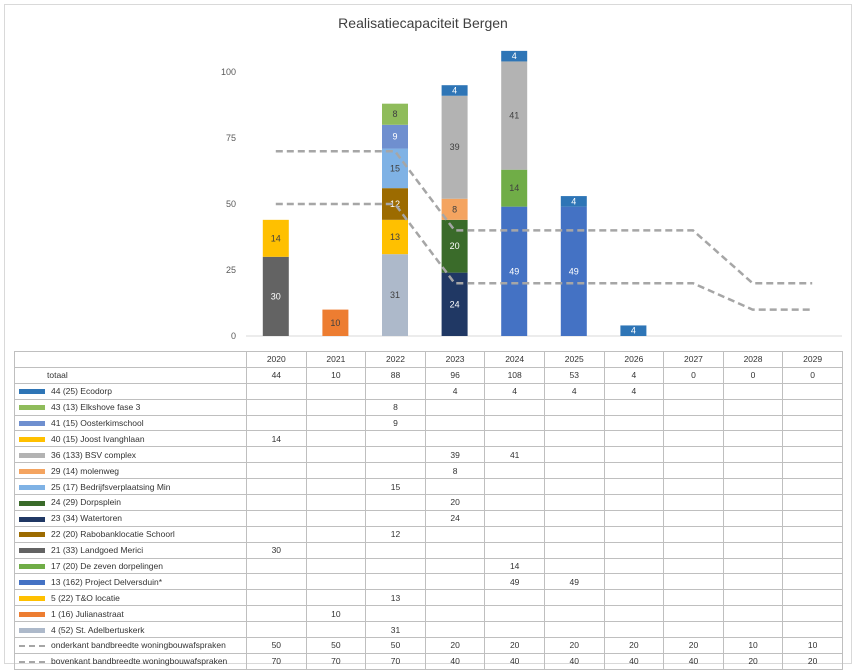 Image resolution: width=856 pixels, height=670 pixels. Describe the element at coordinates (130, 375) in the screenshot. I see `row-label-totaal: totaal` at that location.